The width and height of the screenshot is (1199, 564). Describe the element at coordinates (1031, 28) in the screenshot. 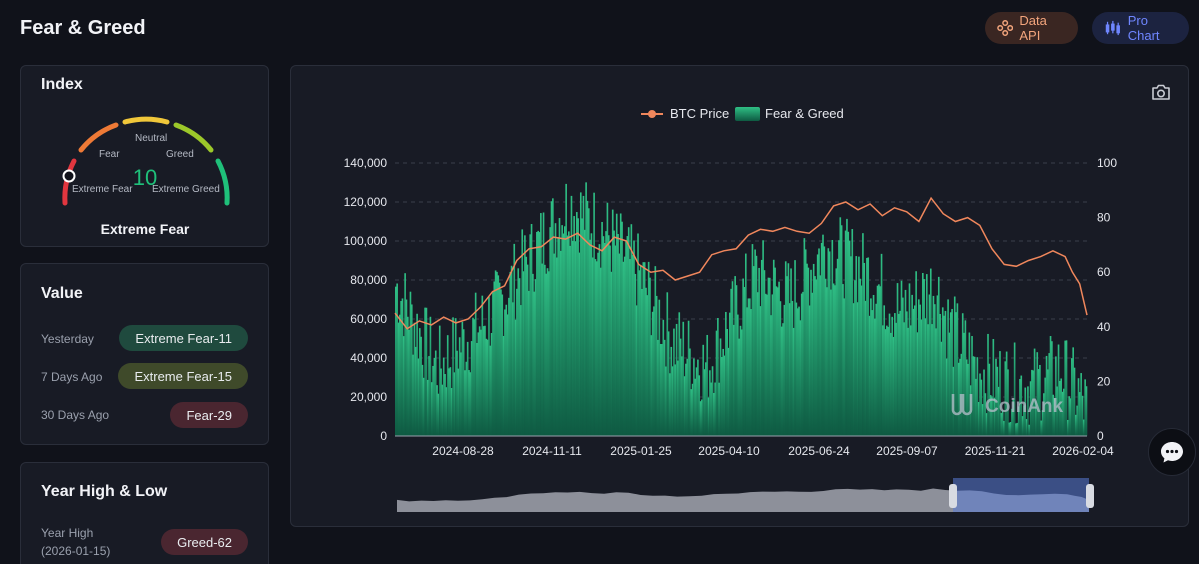

I see `data-api-button: Data API` at that location.